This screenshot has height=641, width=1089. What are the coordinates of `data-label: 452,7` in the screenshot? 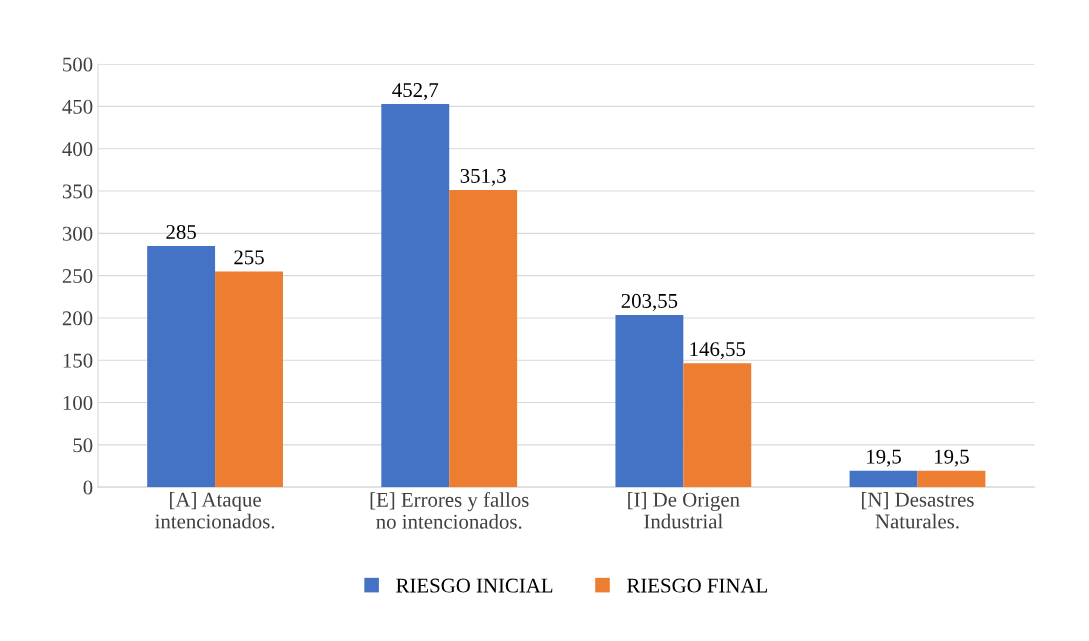 It's located at (415, 92).